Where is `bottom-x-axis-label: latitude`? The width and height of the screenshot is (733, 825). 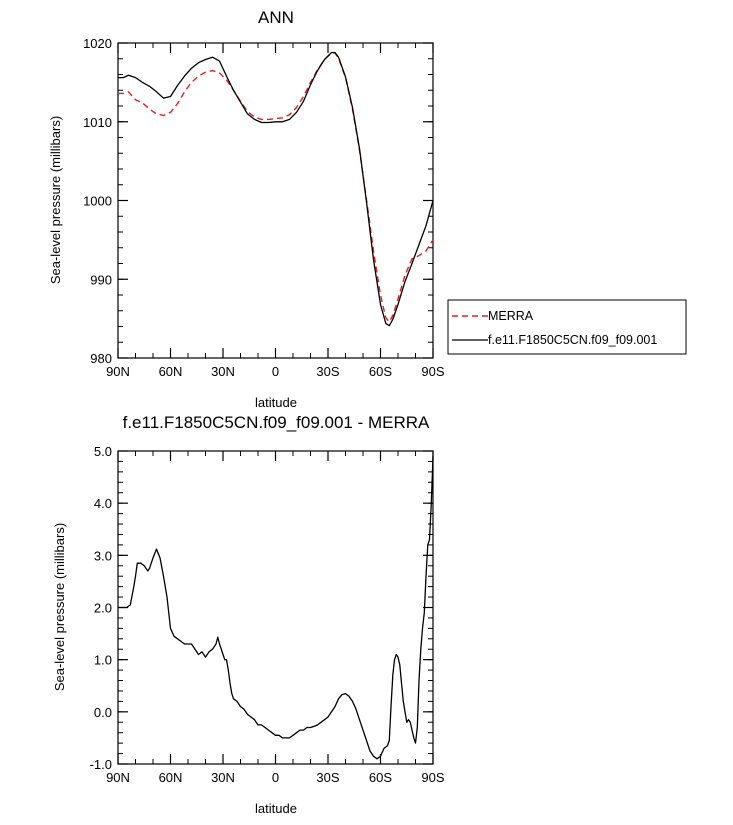 bottom-x-axis-label: latitude is located at coordinates (276, 808).